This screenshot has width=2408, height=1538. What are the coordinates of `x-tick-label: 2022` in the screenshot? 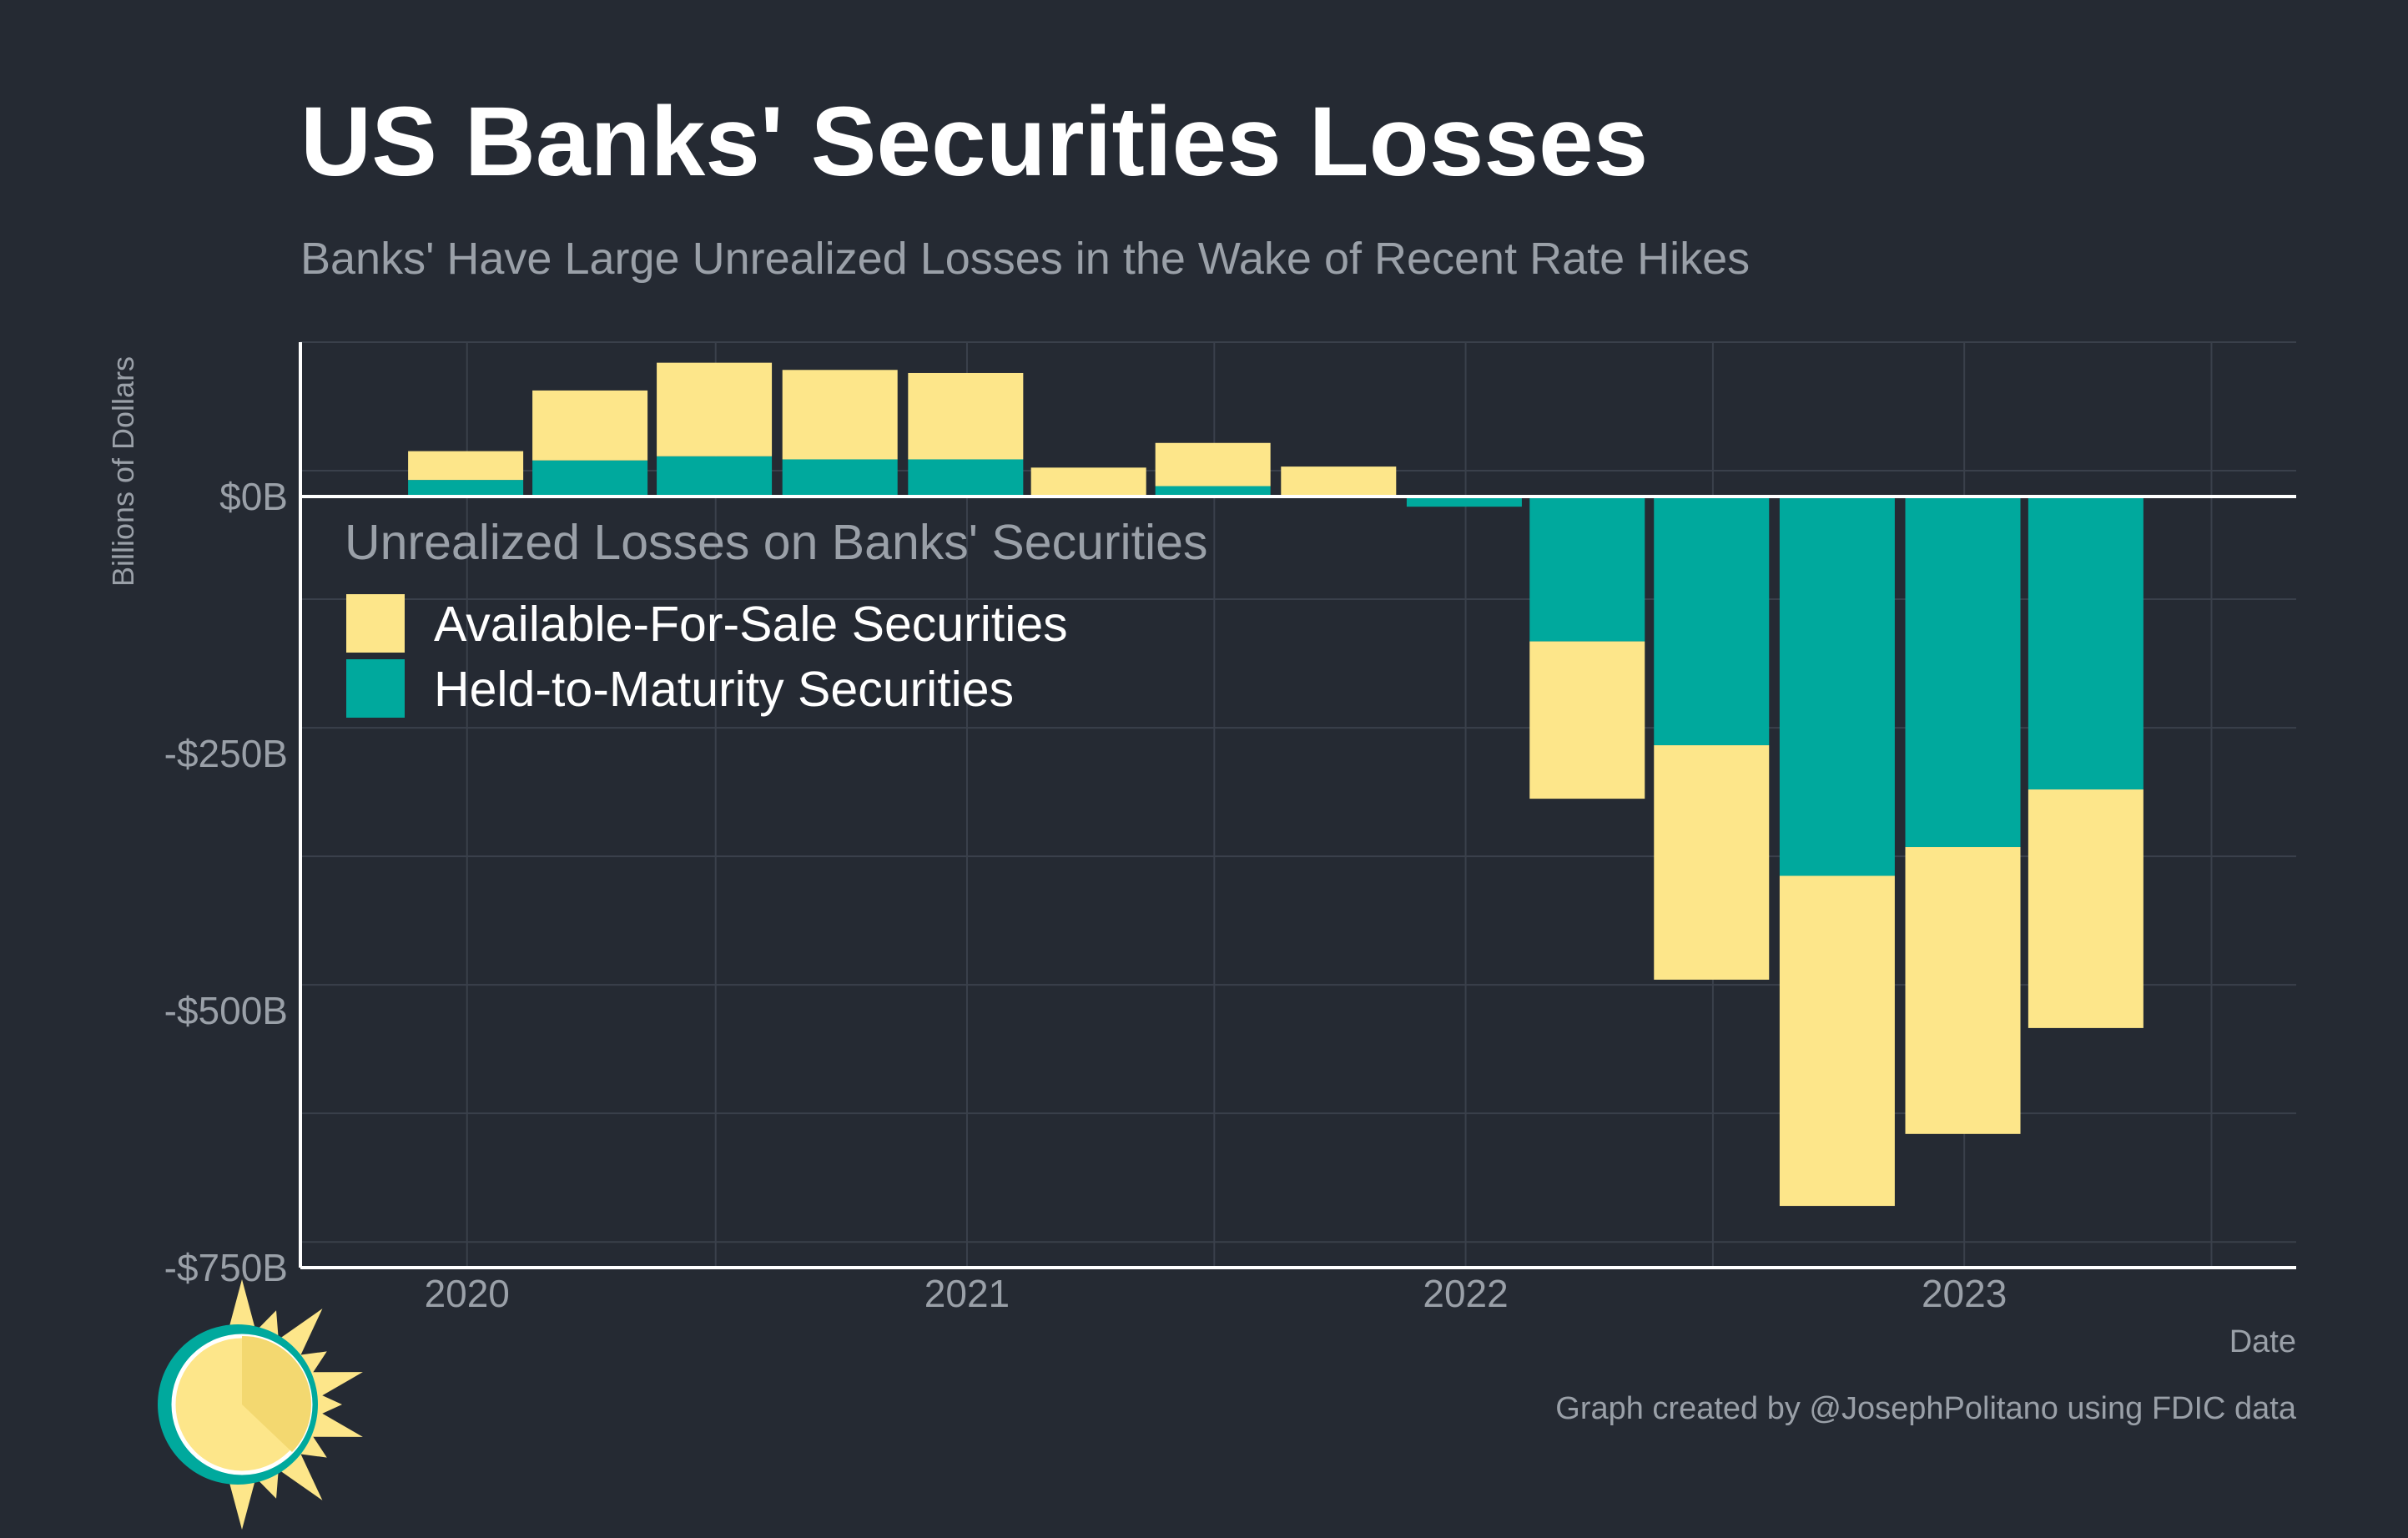 It's located at (1465, 1293).